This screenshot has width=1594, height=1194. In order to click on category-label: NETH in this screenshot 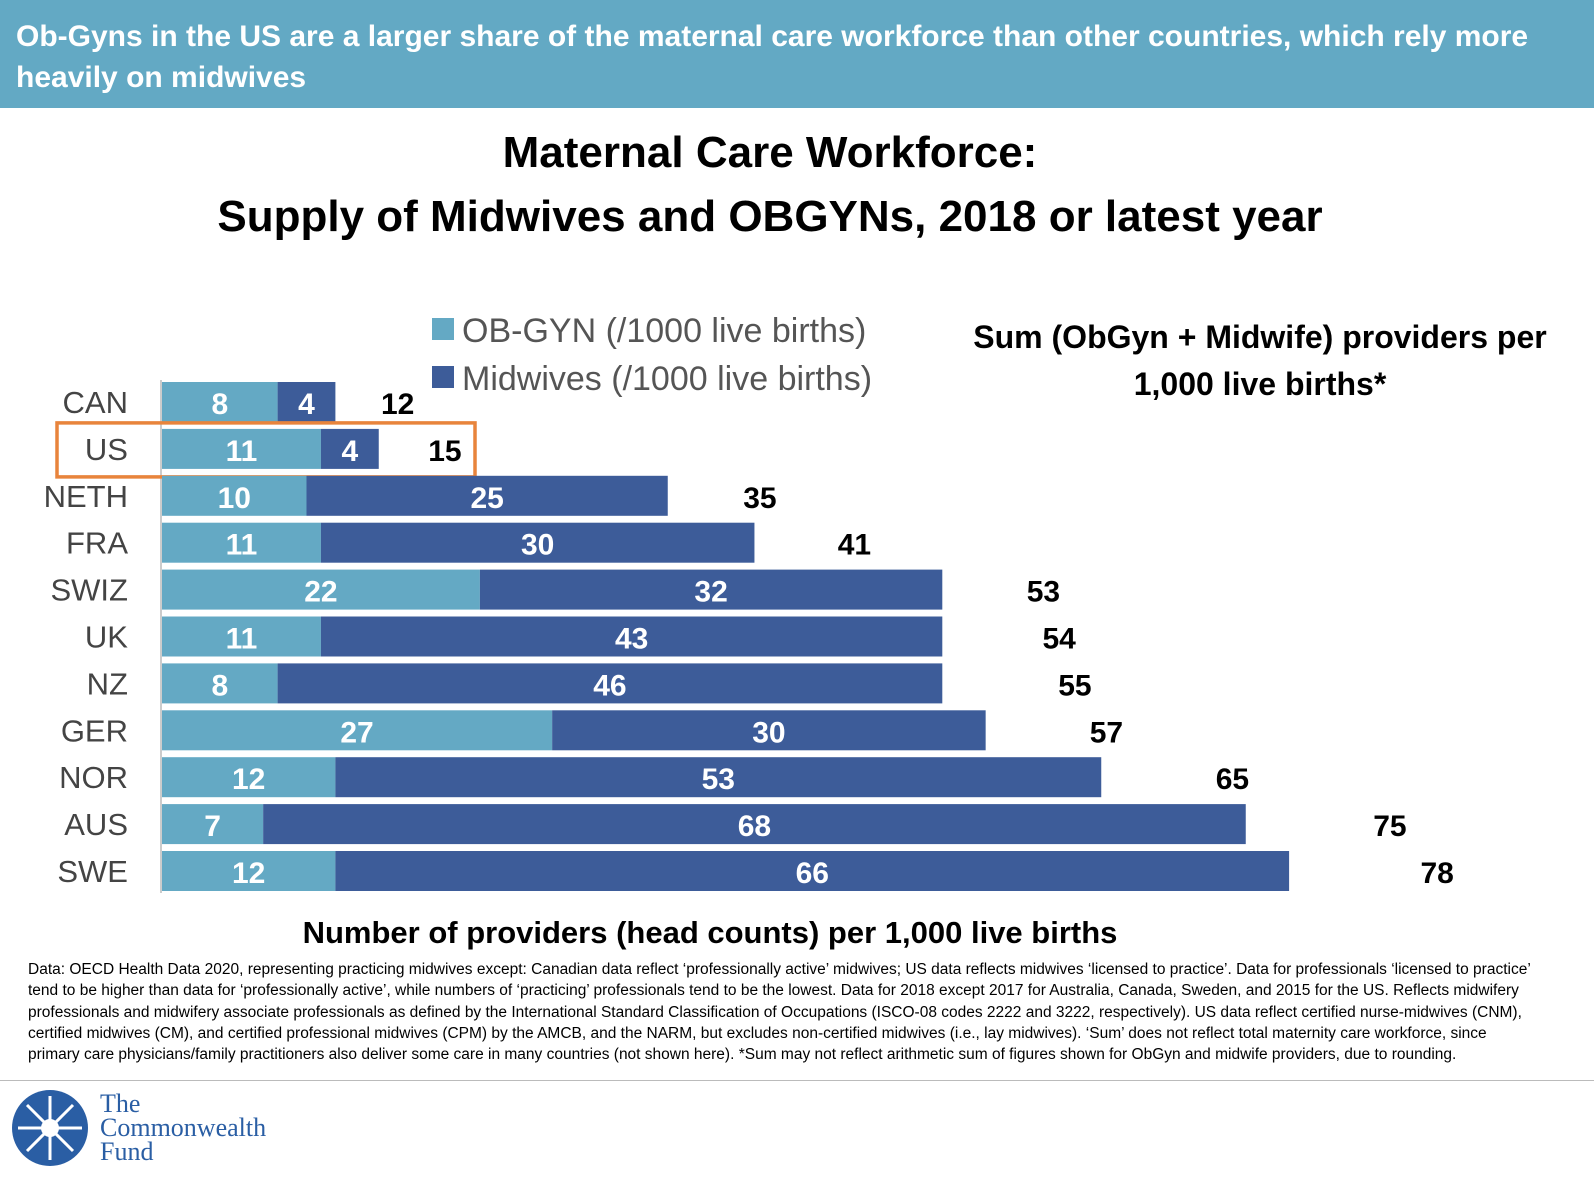, I will do `click(86, 496)`.